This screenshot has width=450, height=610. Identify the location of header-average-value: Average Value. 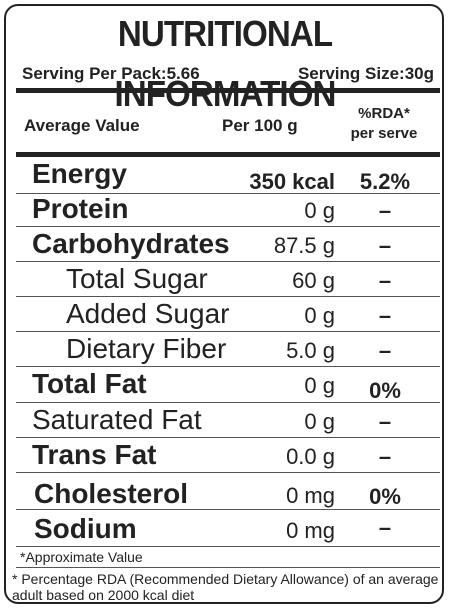
(82, 125).